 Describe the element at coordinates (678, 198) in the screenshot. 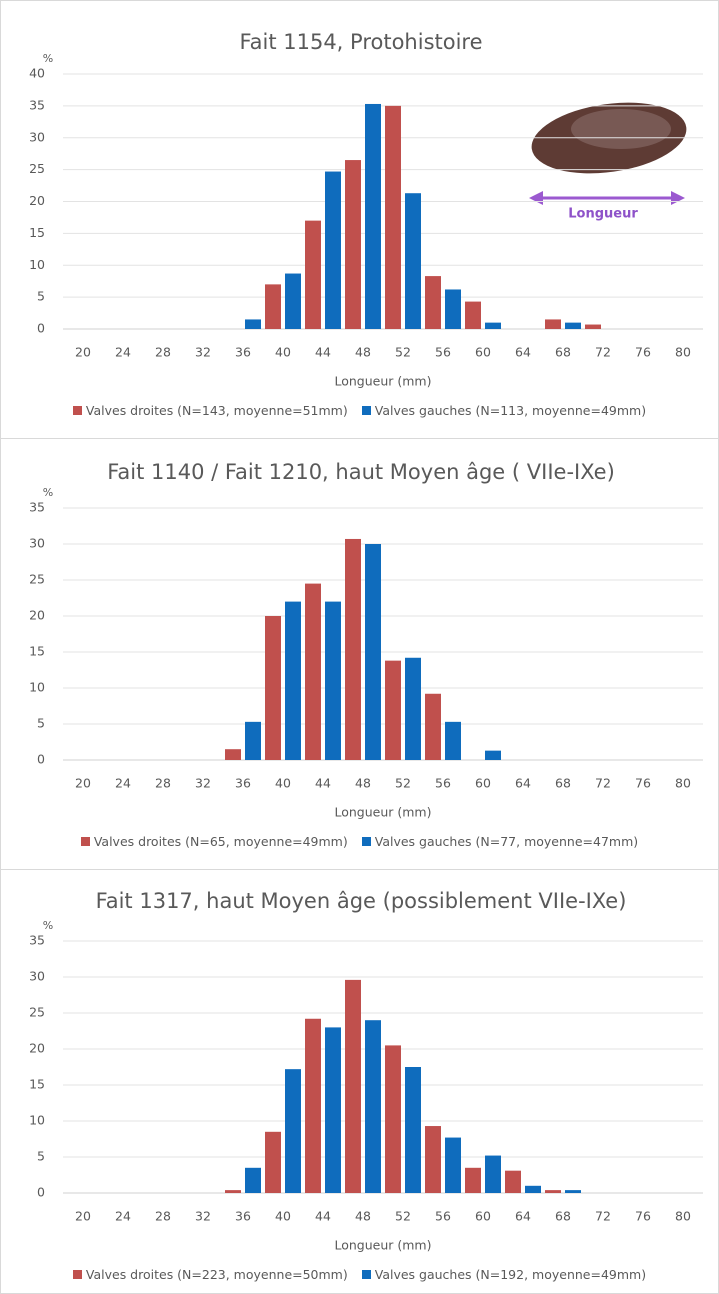

I see `arrow-head` at that location.